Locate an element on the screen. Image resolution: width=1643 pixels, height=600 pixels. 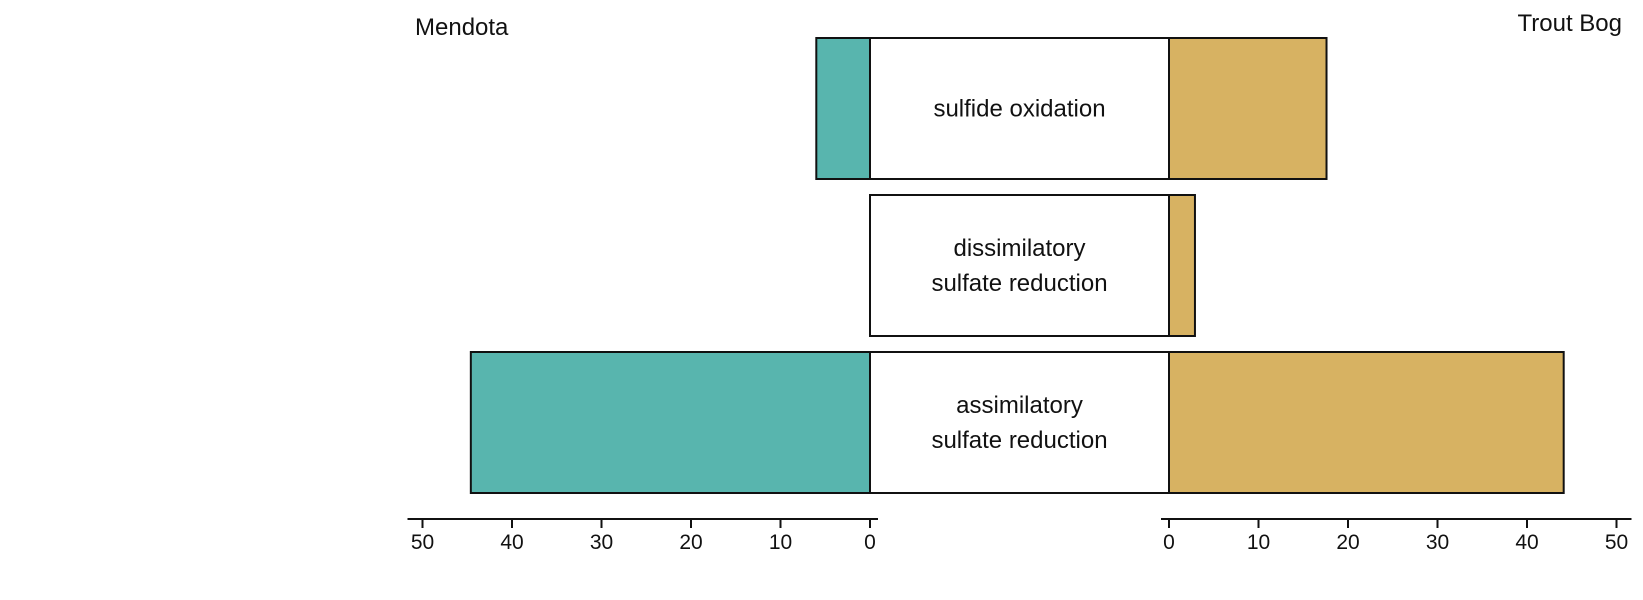
tick-label-right-40: 40 is located at coordinates (1526, 542).